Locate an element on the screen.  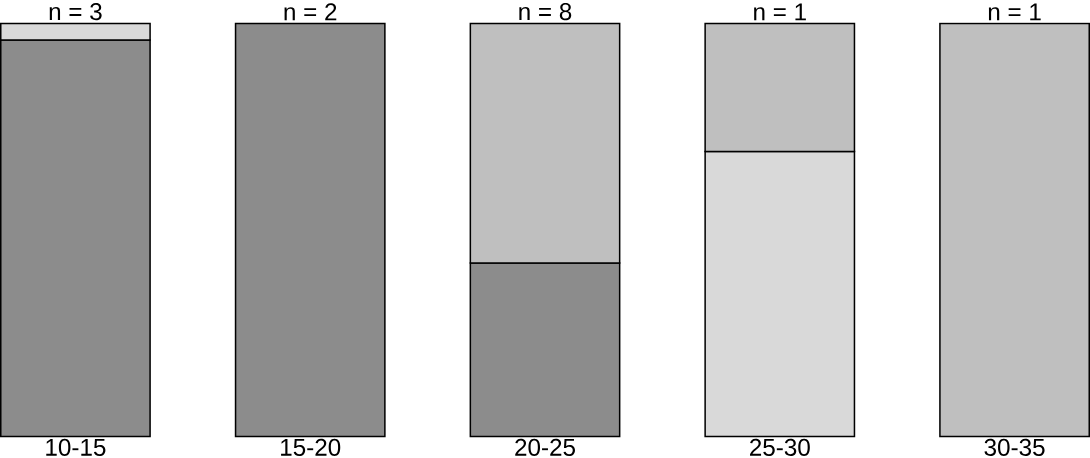
annotation: n = 8 is located at coordinates (545, 12).